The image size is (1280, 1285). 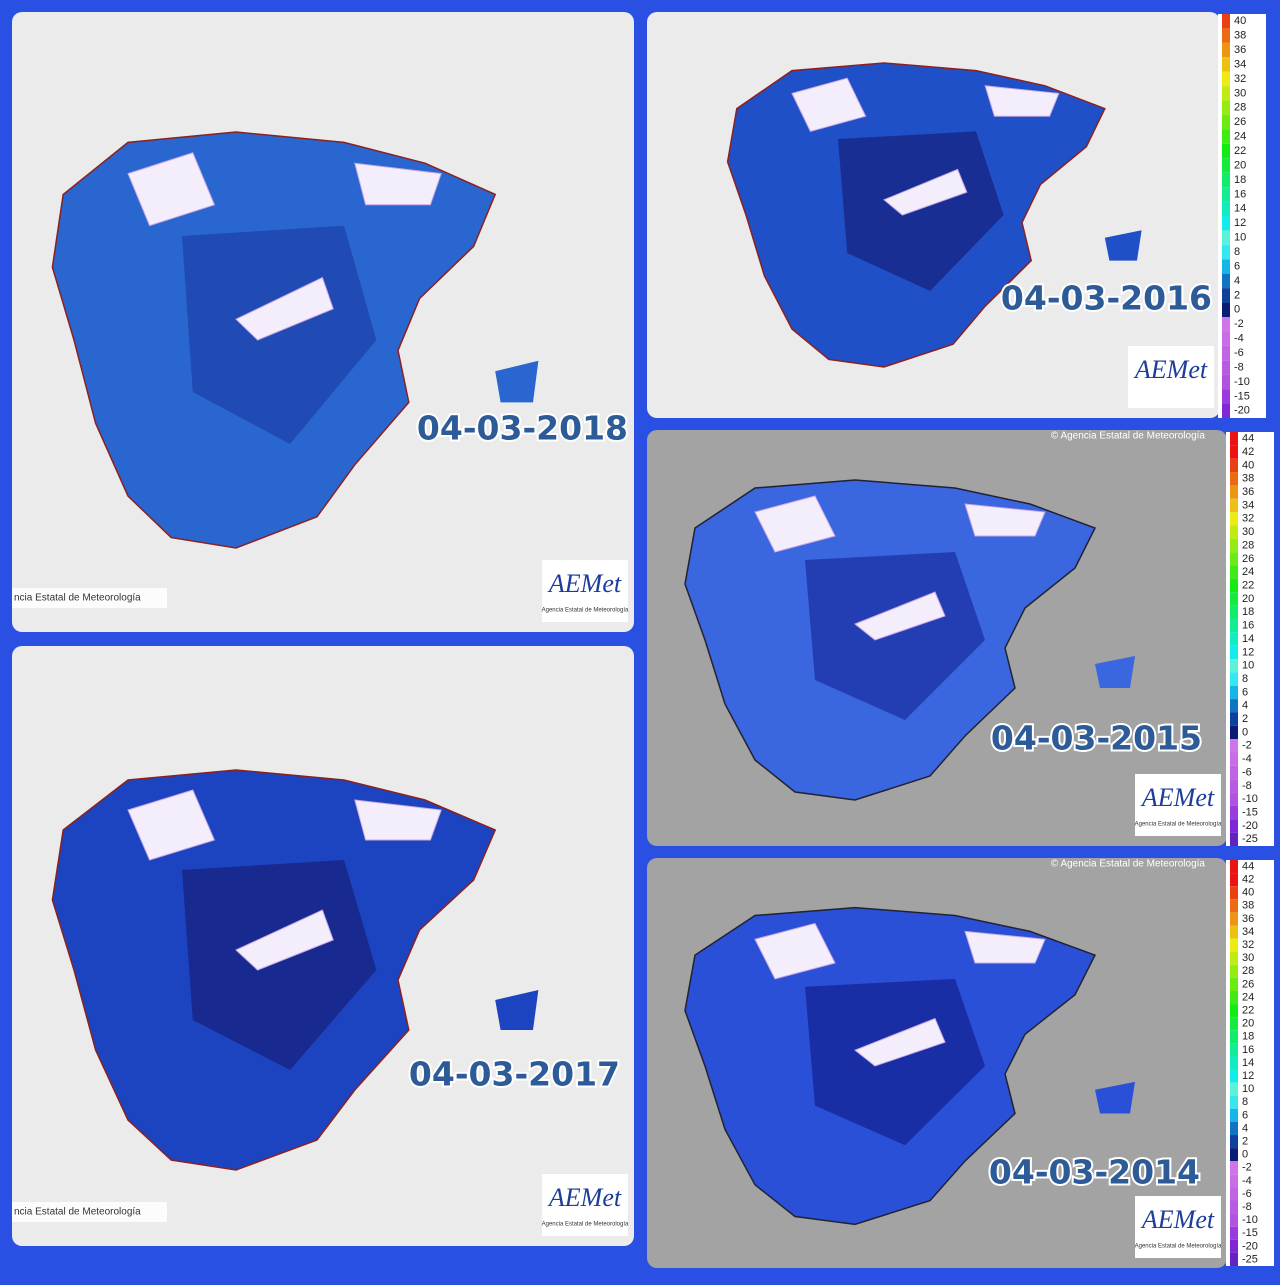 What do you see at coordinates (1240, 238) in the screenshot?
I see `legend-label: 10` at bounding box center [1240, 238].